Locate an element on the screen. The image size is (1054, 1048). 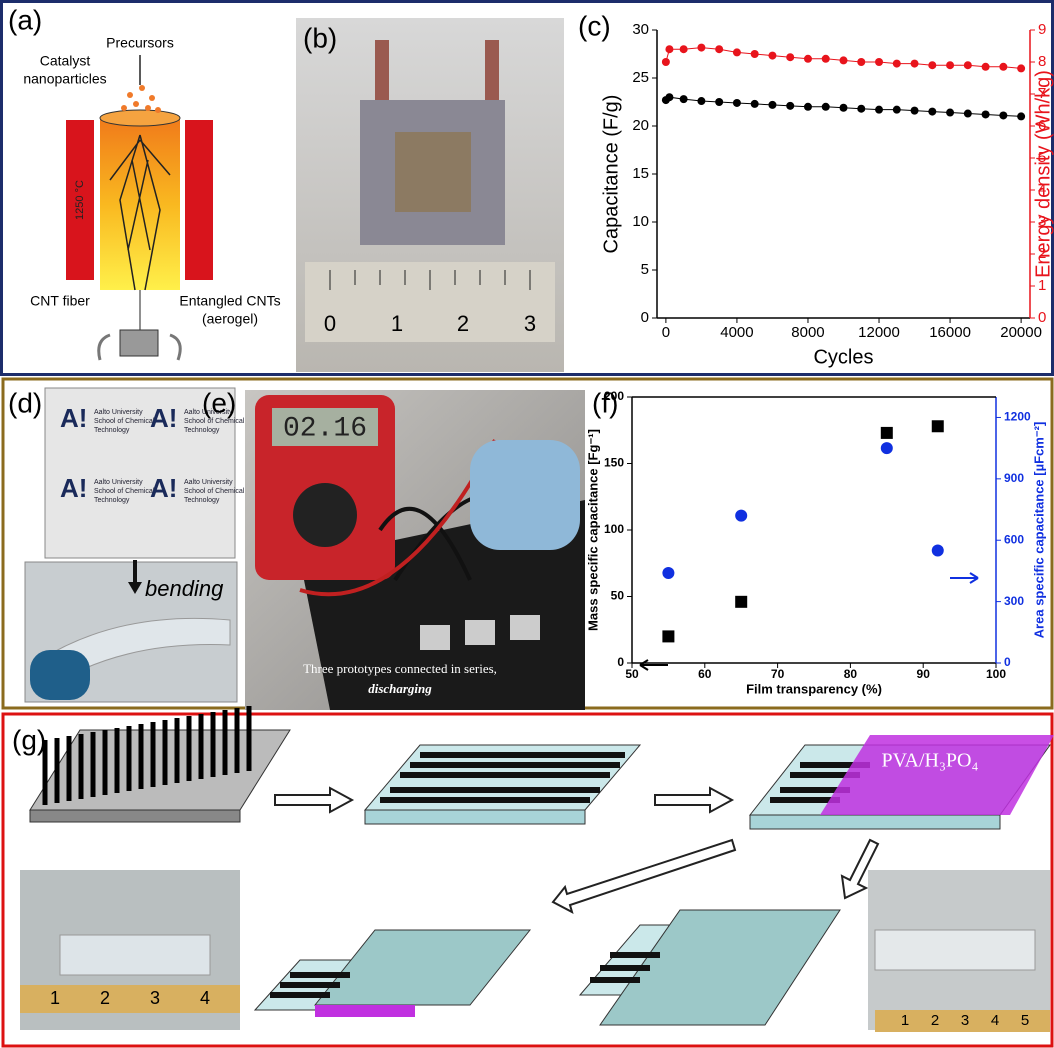
rotation is located at coordinates (139, 347).